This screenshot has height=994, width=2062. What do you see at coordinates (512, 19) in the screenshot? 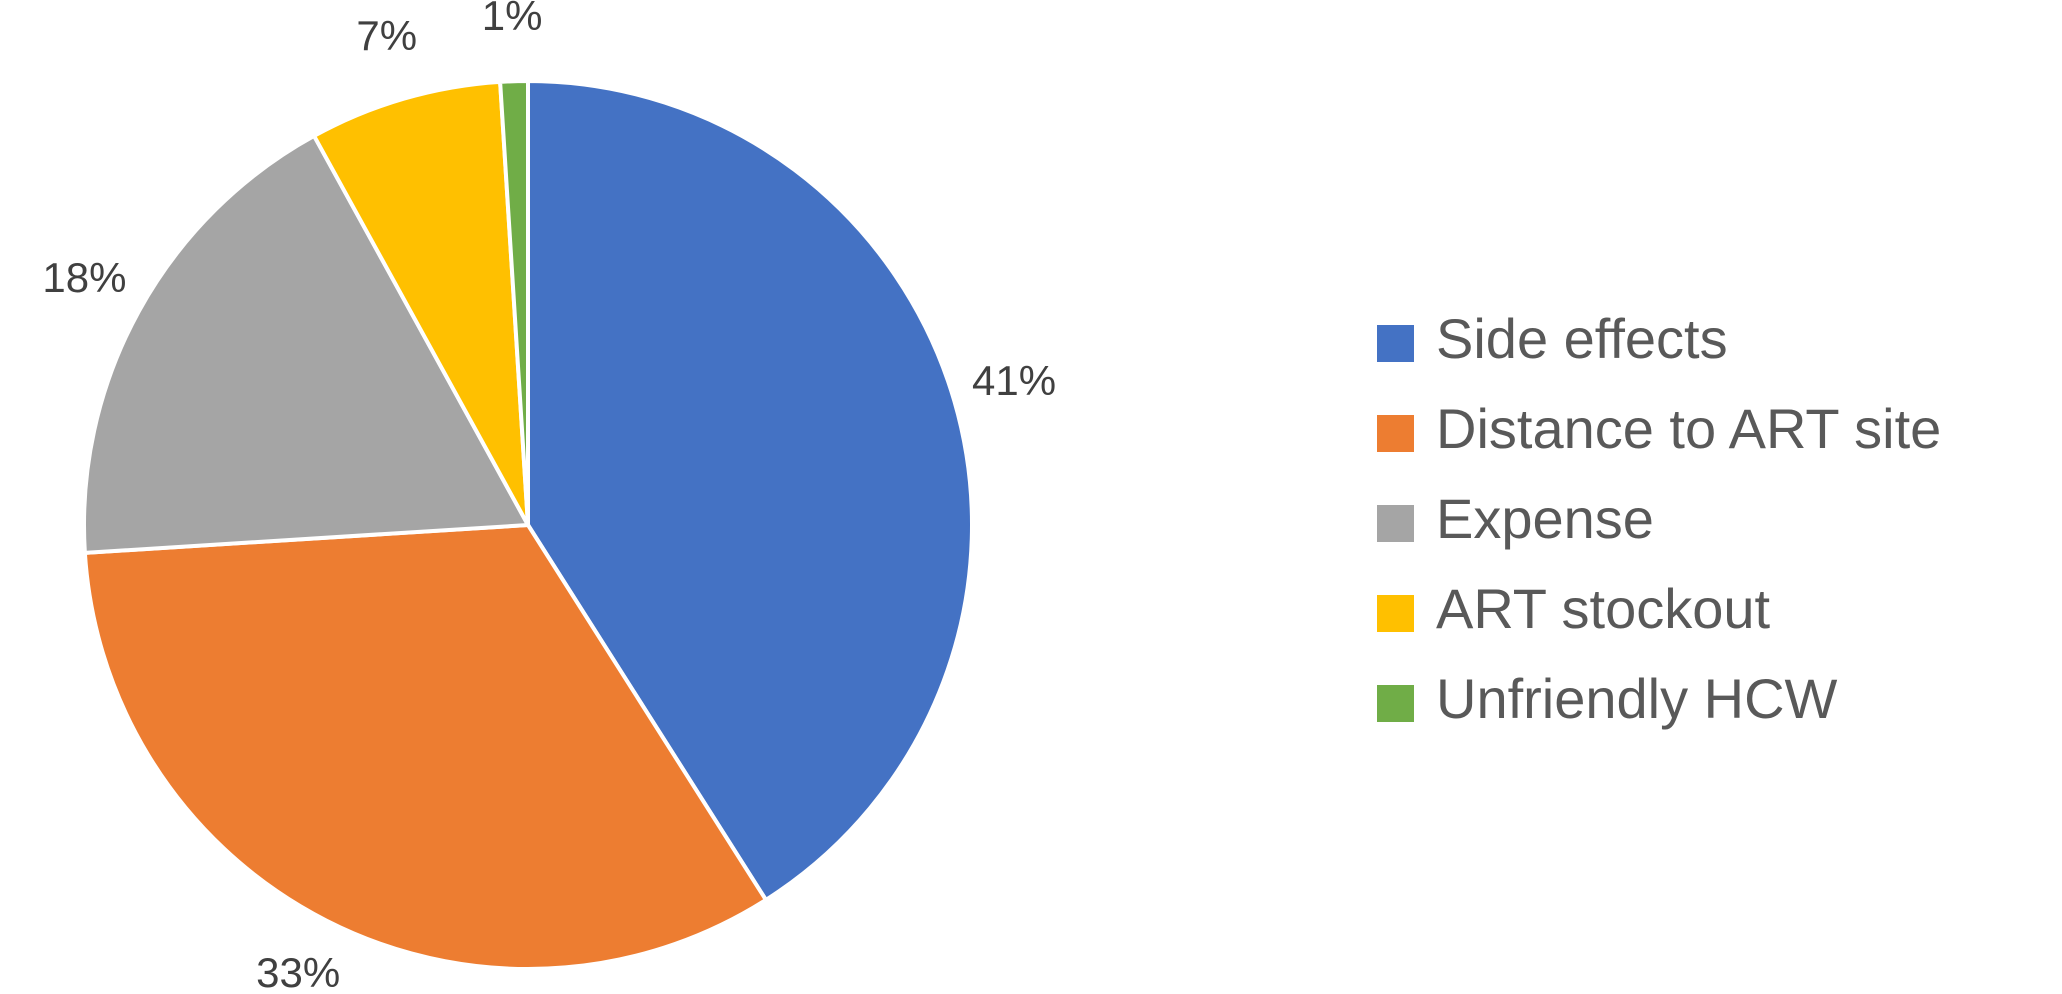
I see `data-label: 1%` at bounding box center [512, 19].